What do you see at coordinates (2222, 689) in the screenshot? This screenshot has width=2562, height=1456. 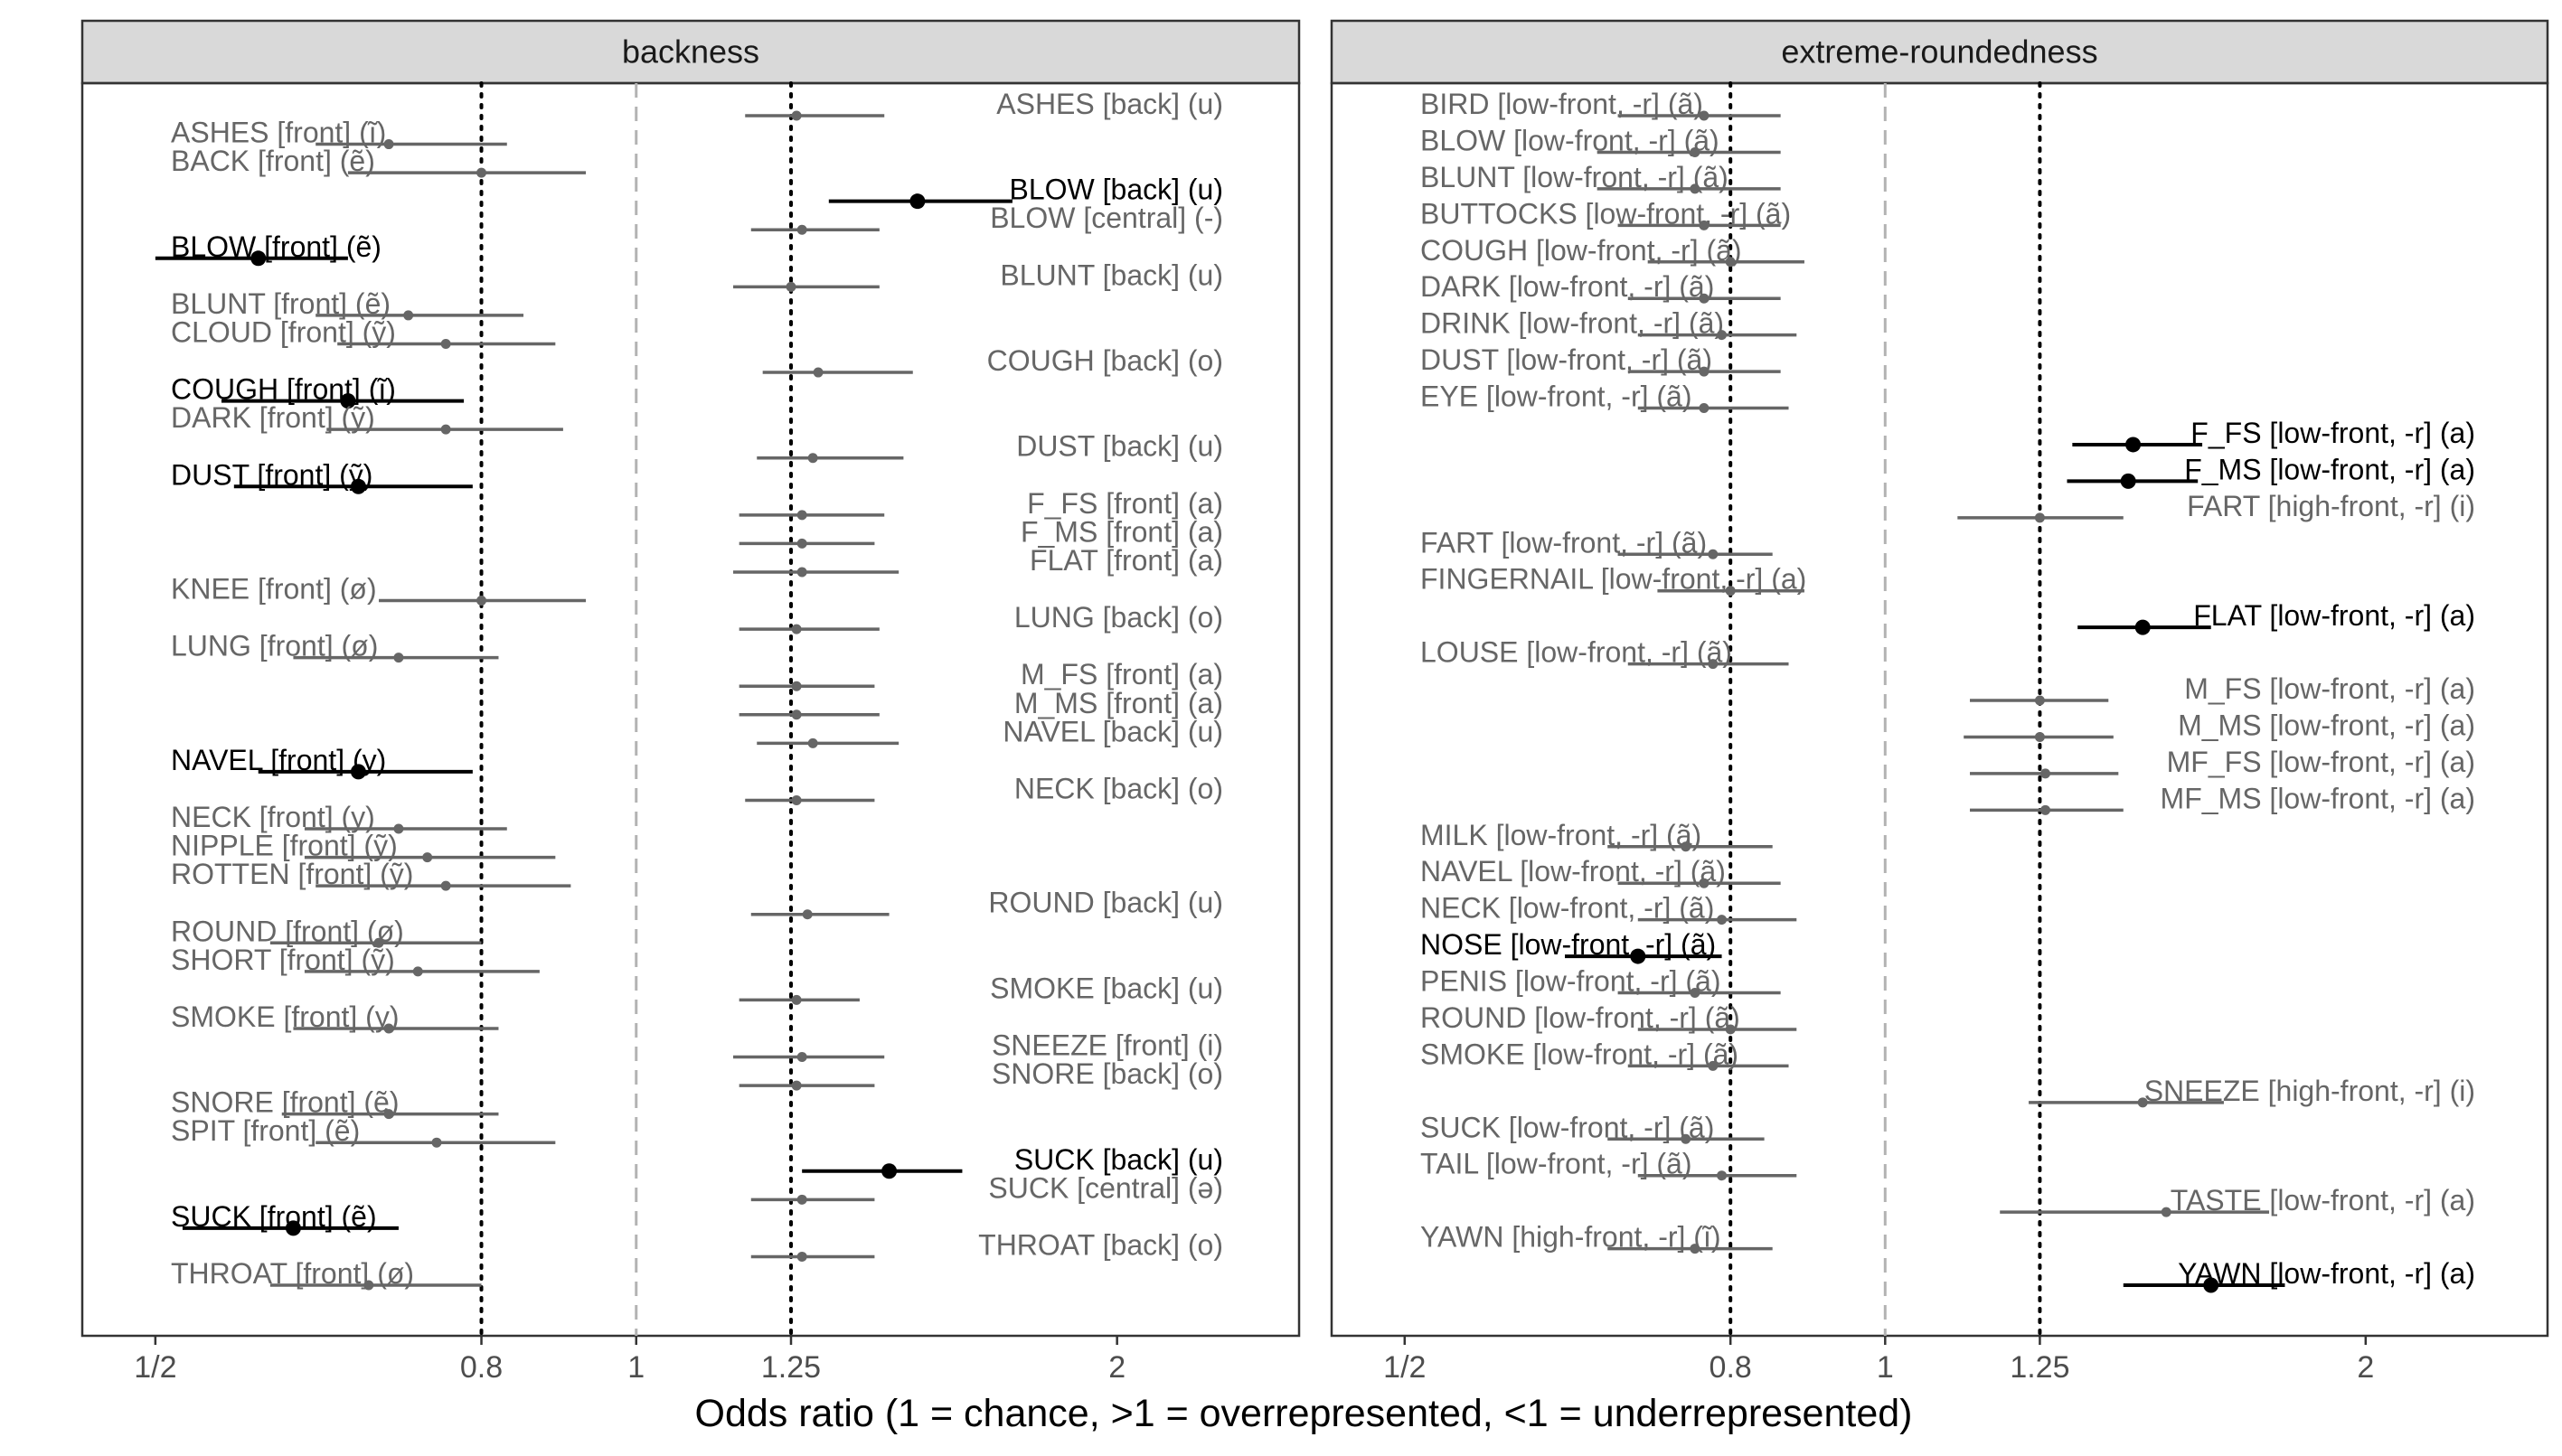 I see `data-point: M_FS [low-front, -r] (a)` at bounding box center [2222, 689].